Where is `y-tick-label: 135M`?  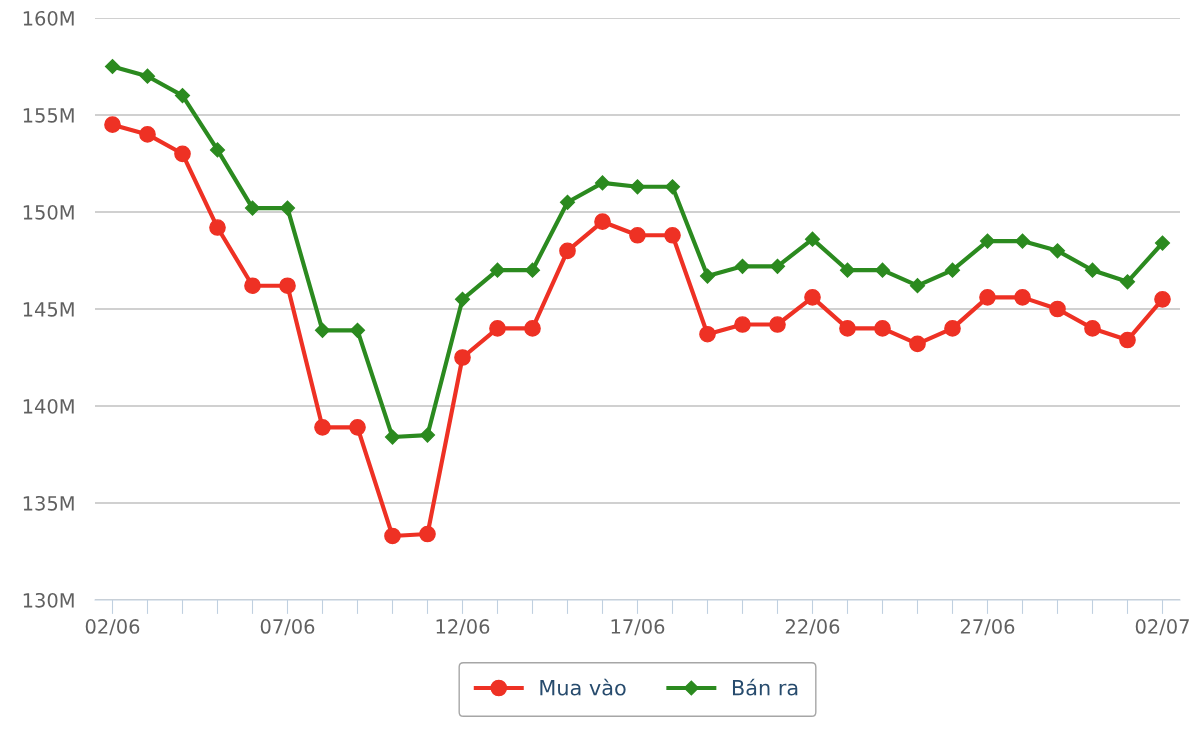 y-tick-label: 135M is located at coordinates (48, 503).